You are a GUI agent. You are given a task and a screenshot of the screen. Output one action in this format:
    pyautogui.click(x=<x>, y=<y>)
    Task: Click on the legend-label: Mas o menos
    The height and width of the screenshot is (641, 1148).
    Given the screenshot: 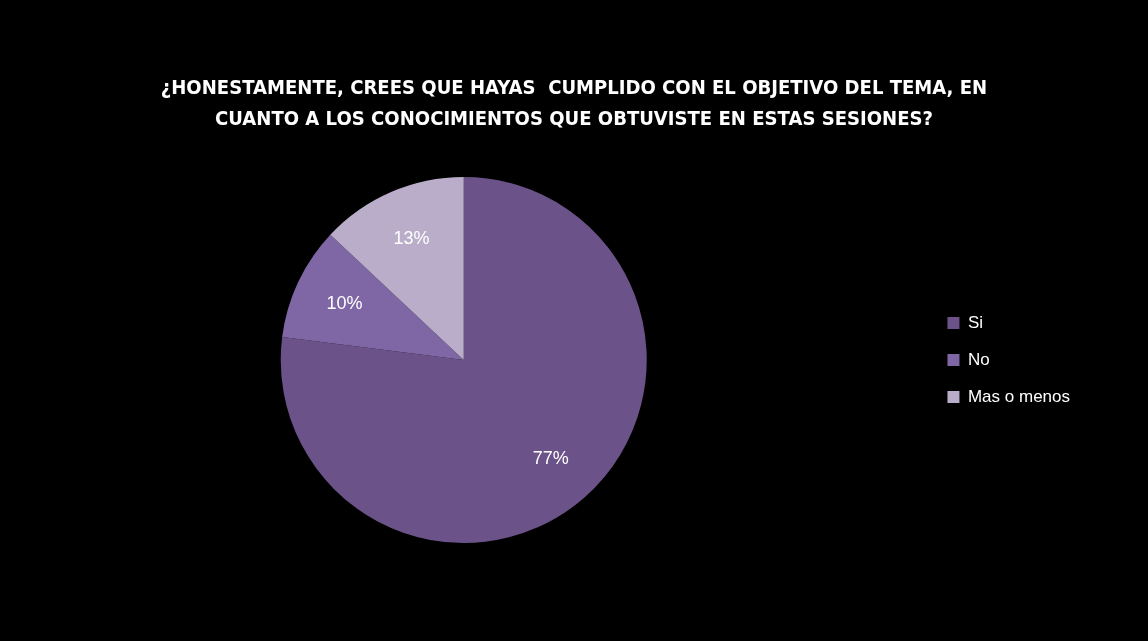 What is the action you would take?
    pyautogui.click(x=1019, y=396)
    